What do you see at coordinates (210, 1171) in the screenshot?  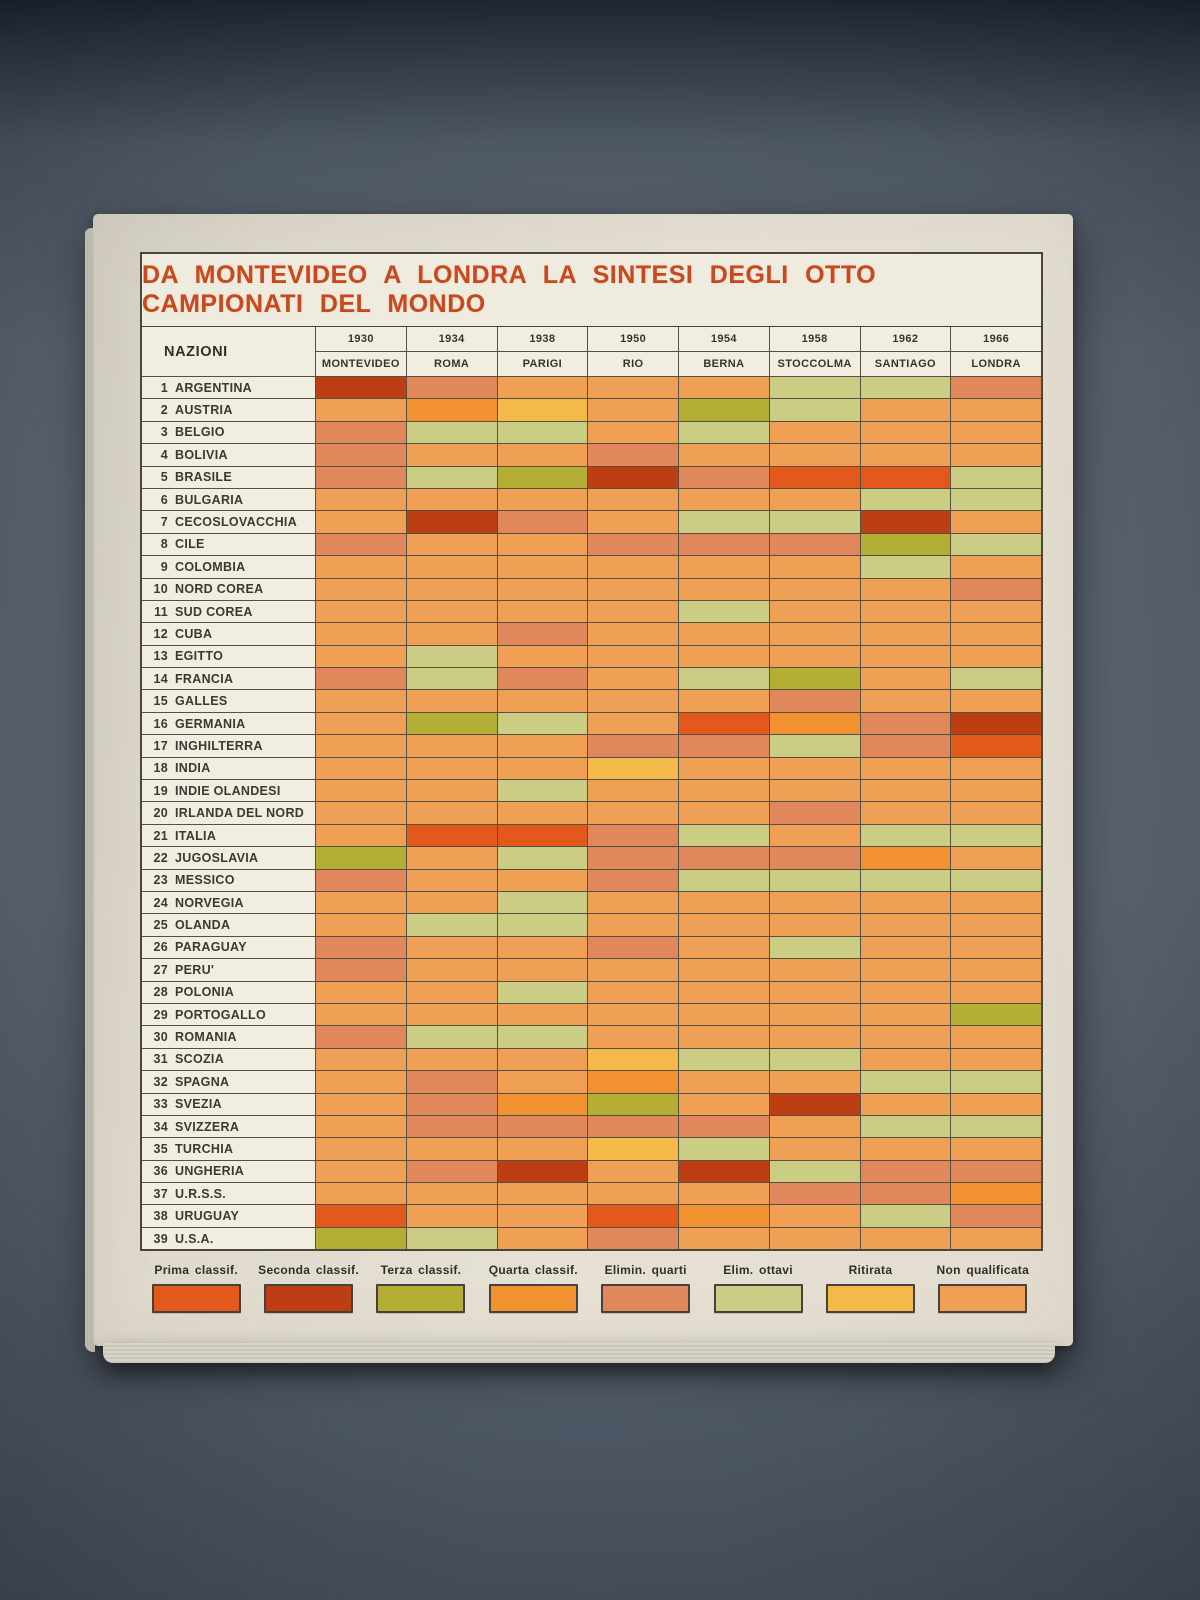 I see `nation-name: UNGHERIA` at bounding box center [210, 1171].